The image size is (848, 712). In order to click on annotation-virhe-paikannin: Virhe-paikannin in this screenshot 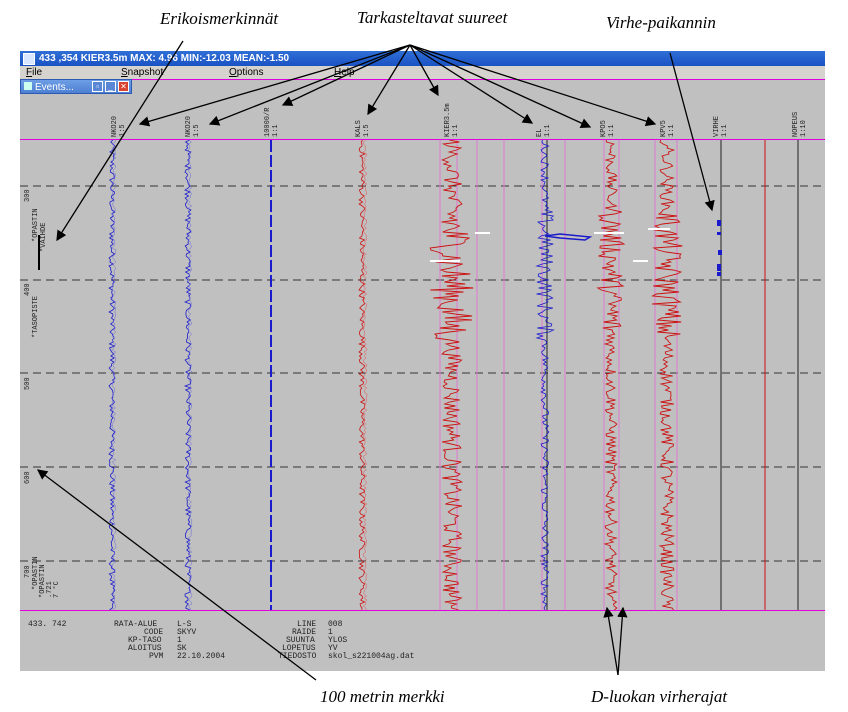, I will do `click(661, 22)`.